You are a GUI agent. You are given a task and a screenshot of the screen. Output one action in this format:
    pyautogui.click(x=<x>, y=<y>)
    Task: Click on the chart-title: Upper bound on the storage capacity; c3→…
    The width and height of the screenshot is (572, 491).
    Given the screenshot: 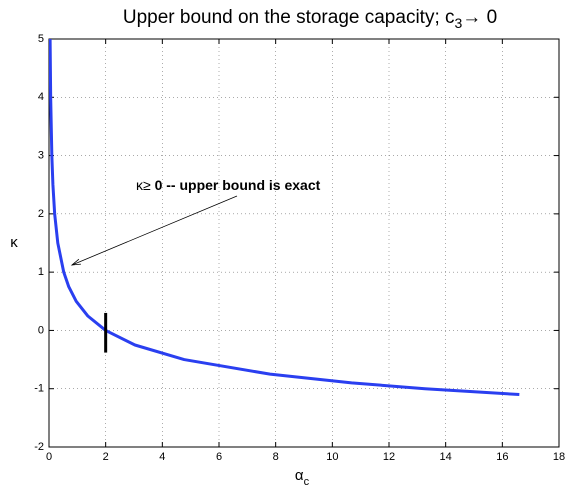 What is the action you would take?
    pyautogui.click(x=310, y=19)
    